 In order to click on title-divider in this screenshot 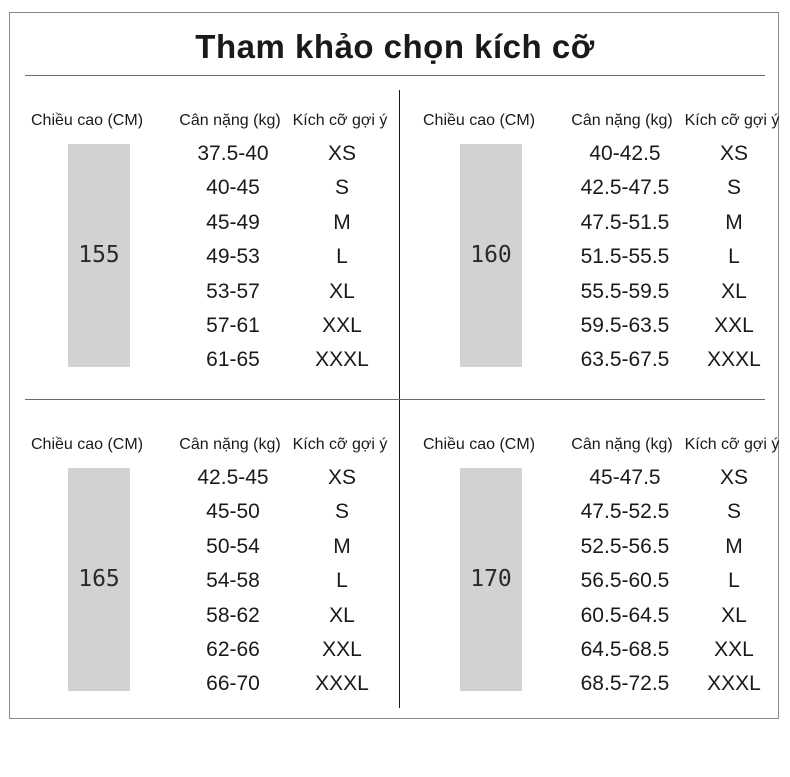, I will do `click(395, 75)`.